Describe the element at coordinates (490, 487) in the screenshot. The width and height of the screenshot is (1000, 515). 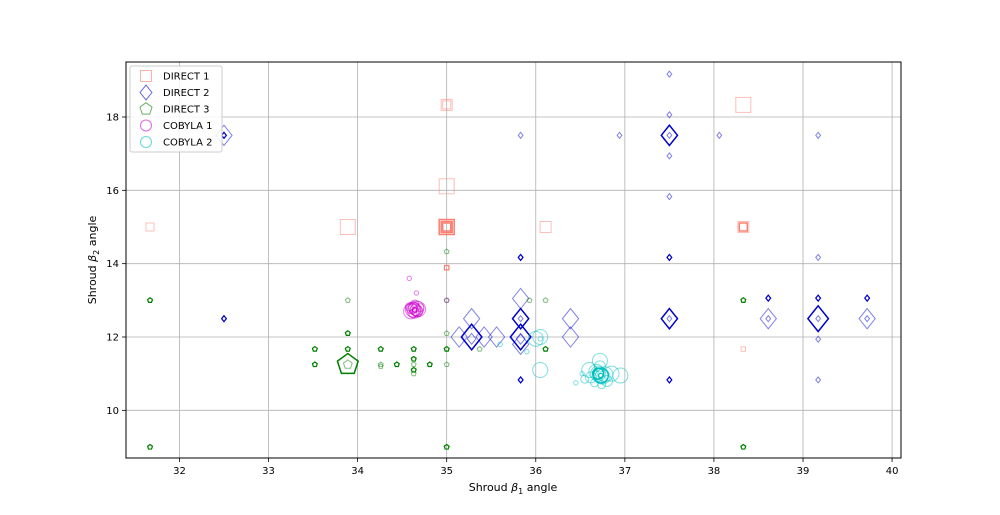
I see `x-axis-label-prefix: Shroud` at that location.